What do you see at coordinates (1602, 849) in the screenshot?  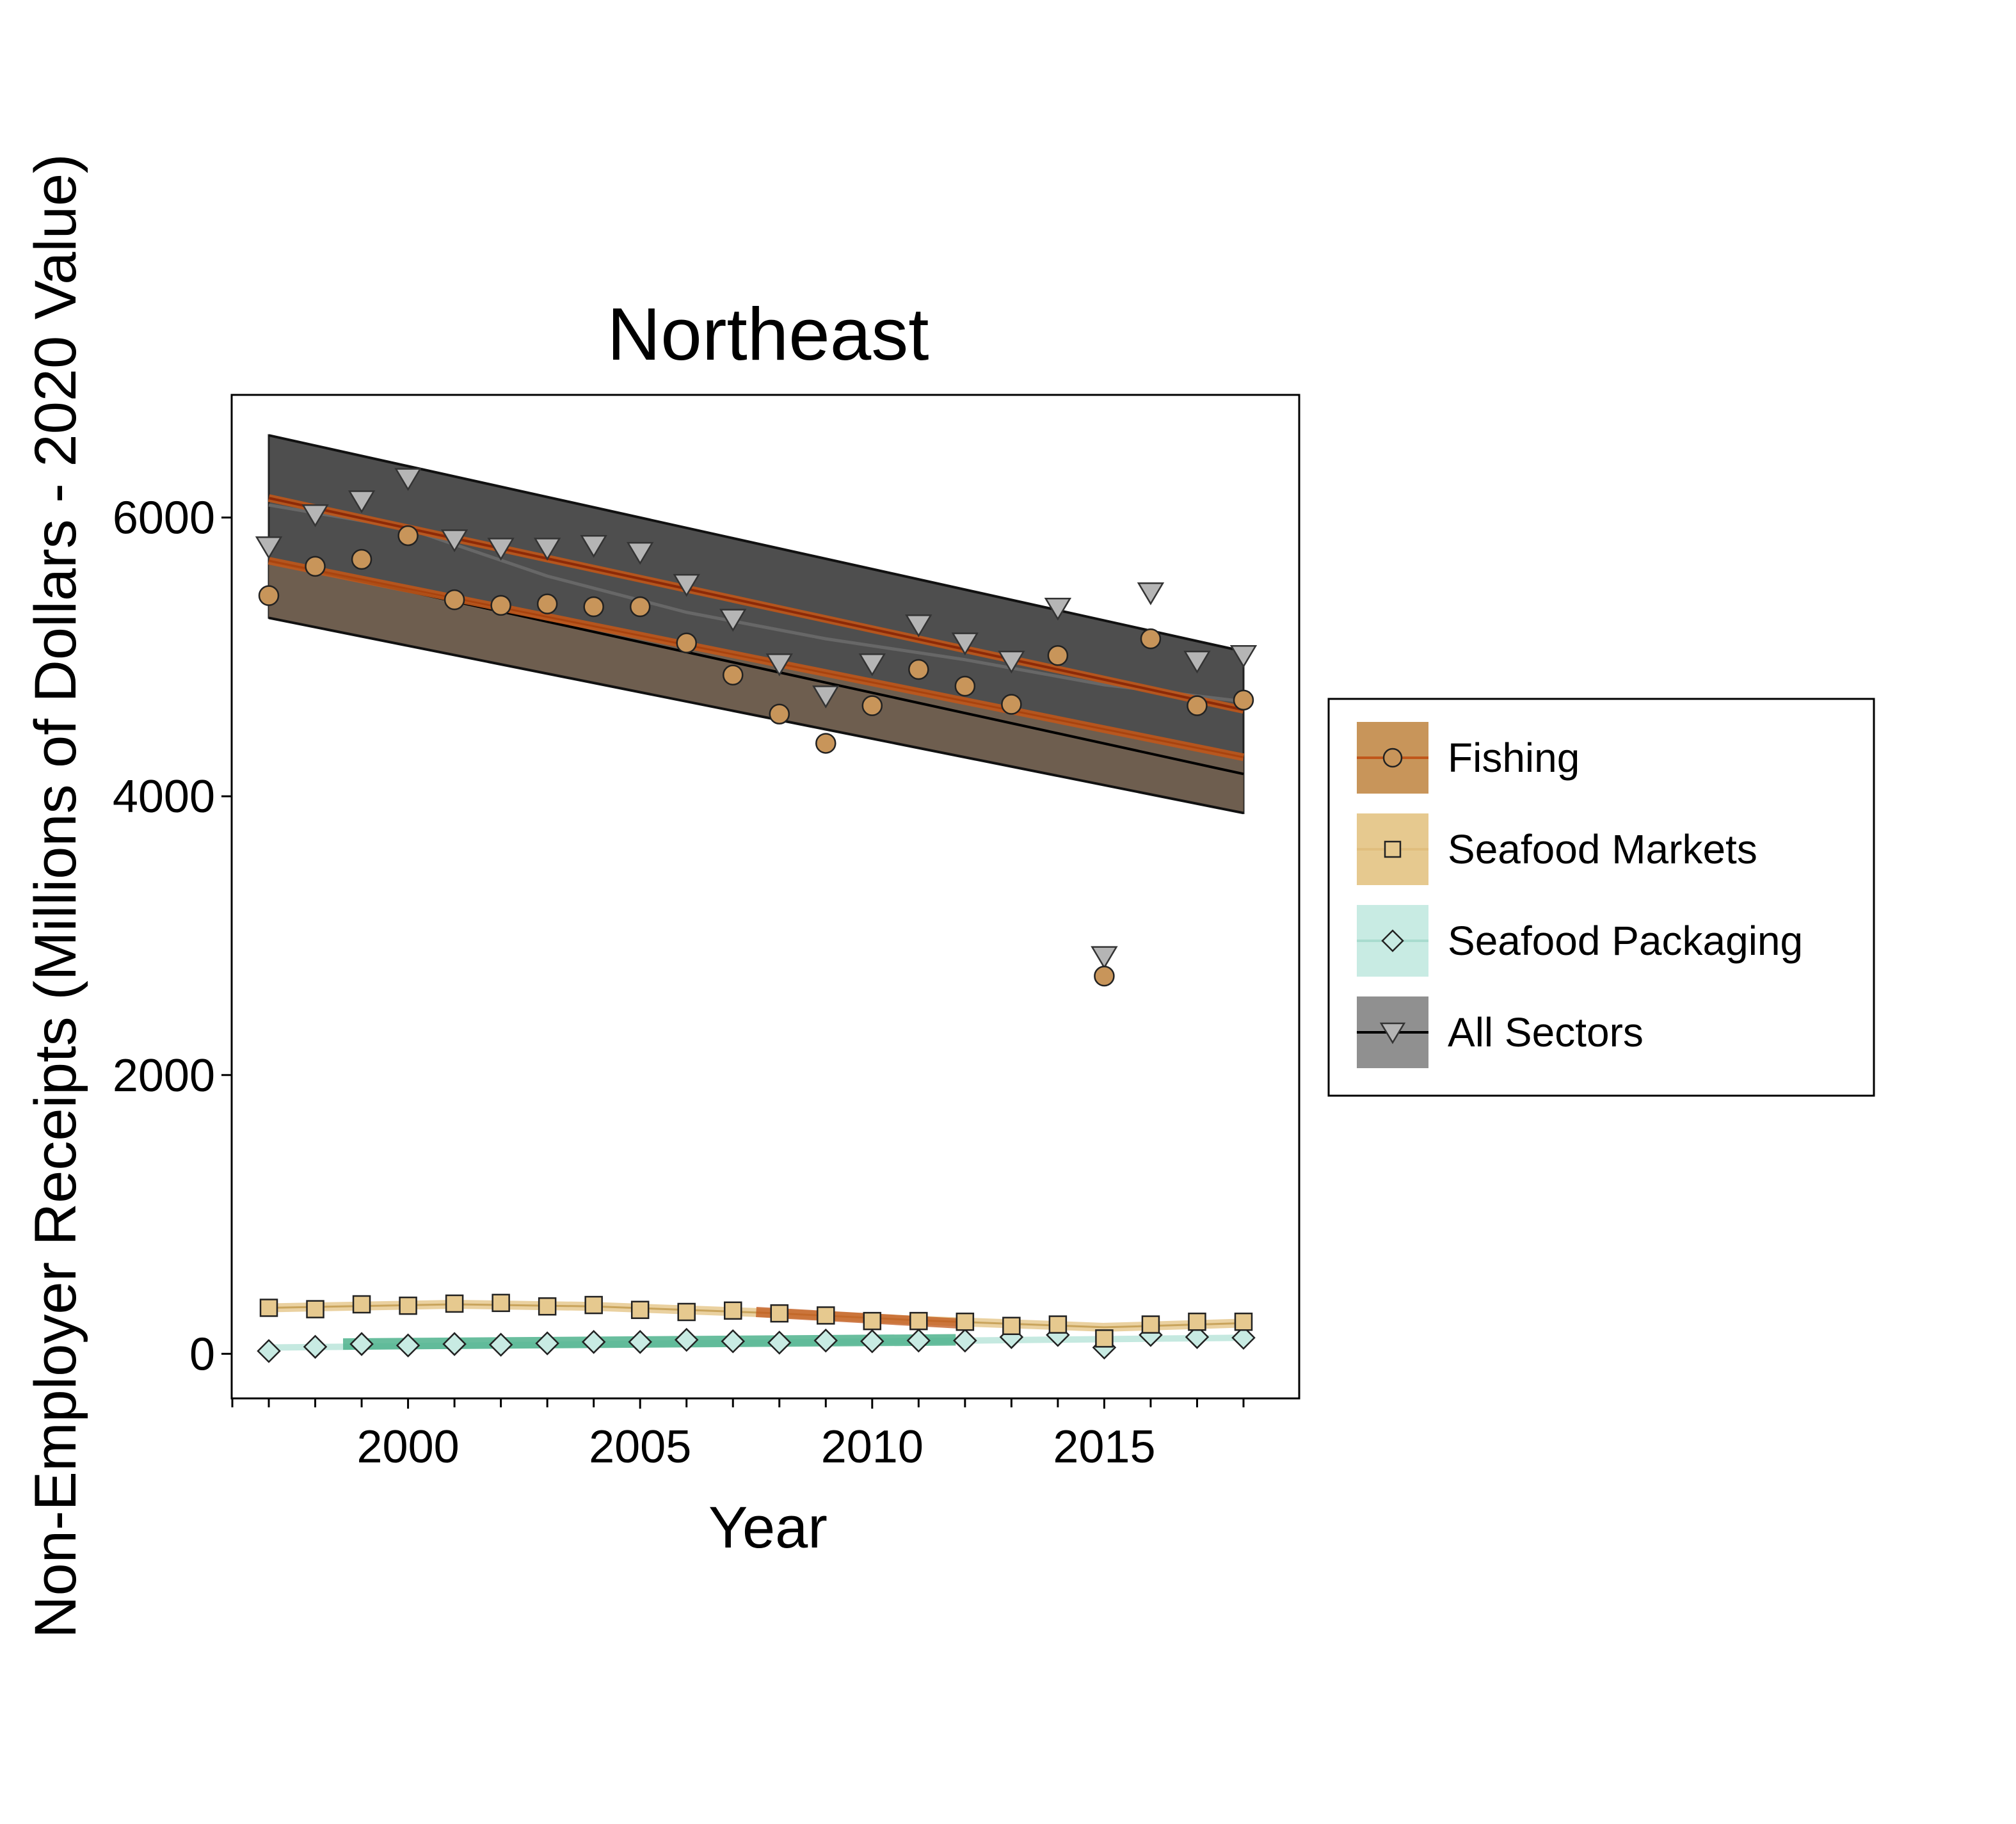 I see `legend-label-seafood-markets: Seafood Markets` at bounding box center [1602, 849].